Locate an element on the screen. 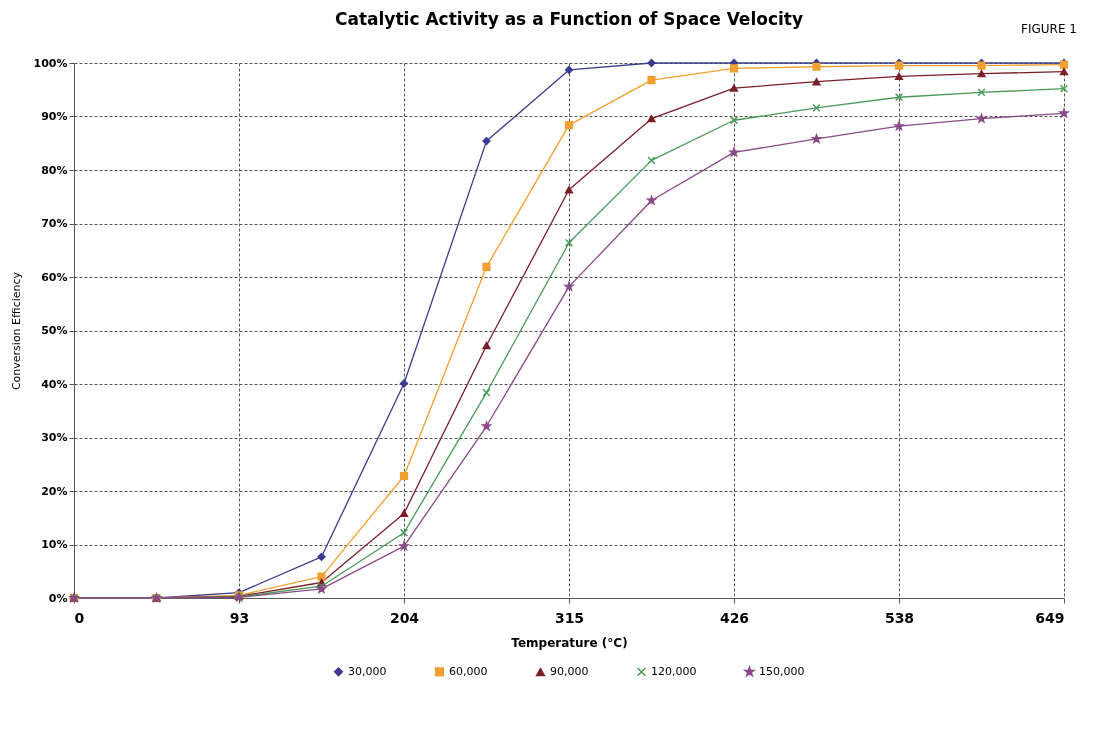 This screenshot has height=742, width=1107. legend-label: 150,000 is located at coordinates (782, 671).